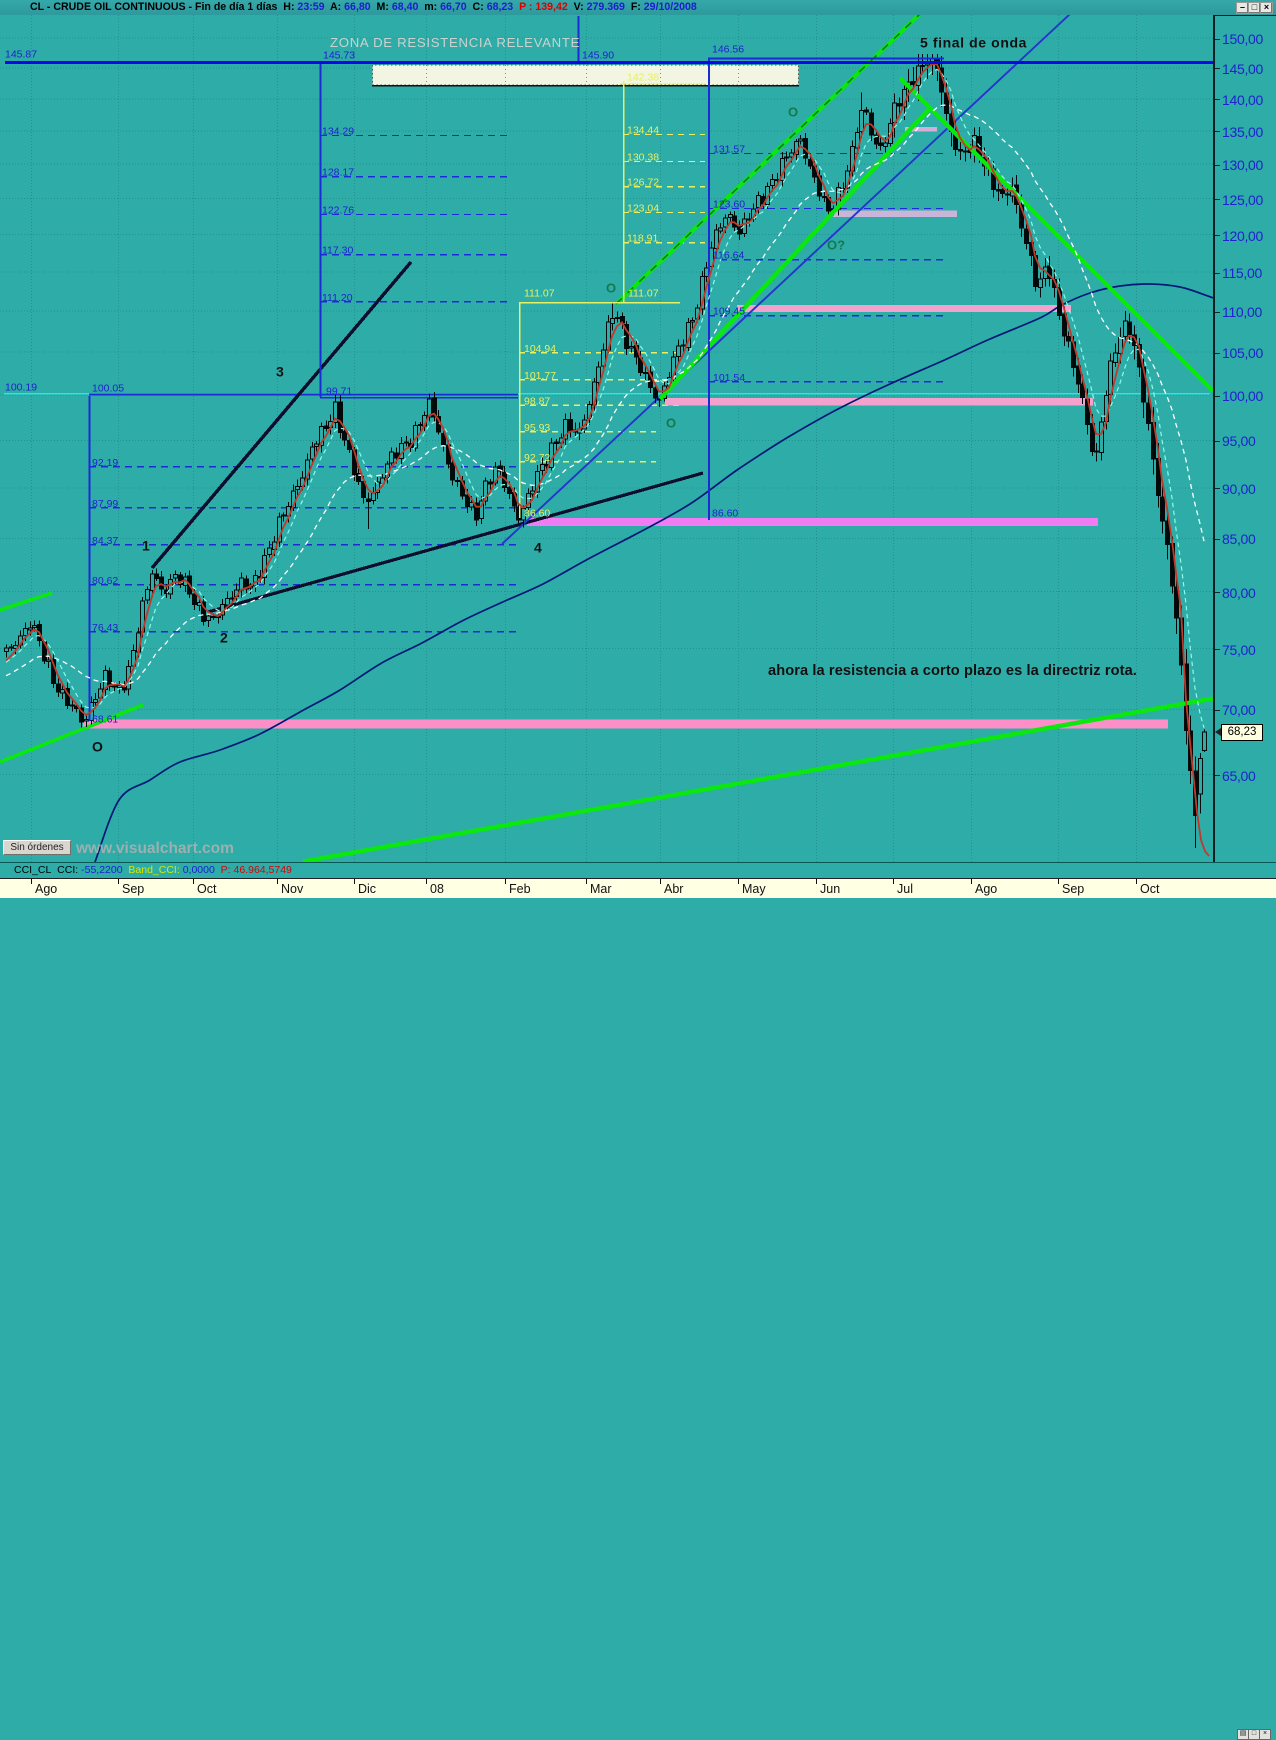  What do you see at coordinates (105, 504) in the screenshot?
I see `svg-text: 87.99` at bounding box center [105, 504].